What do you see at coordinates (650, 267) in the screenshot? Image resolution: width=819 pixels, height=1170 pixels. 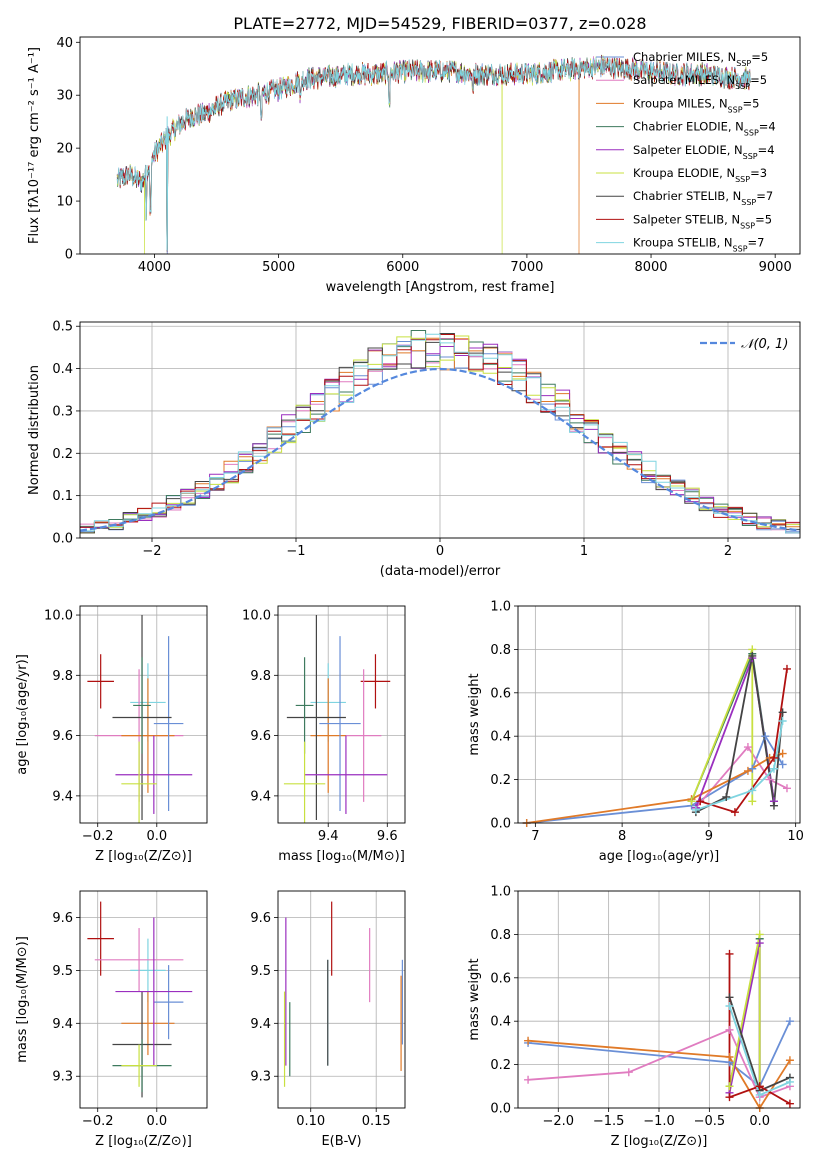 I see `x-tick-label: 8000` at bounding box center [650, 267].